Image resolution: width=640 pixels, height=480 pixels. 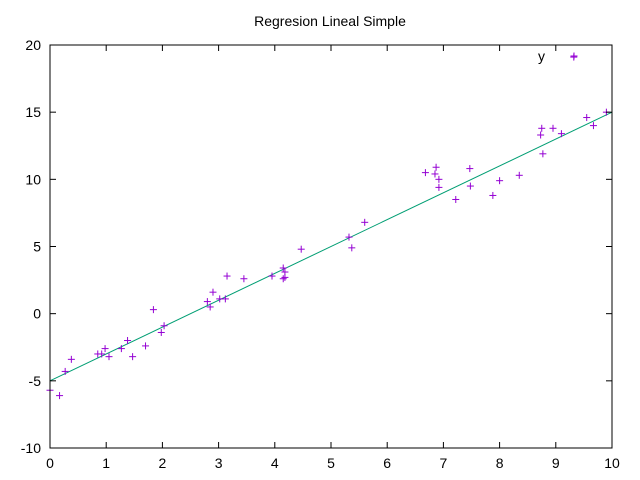 What do you see at coordinates (387, 463) in the screenshot?
I see `x-tick-label: 6` at bounding box center [387, 463].